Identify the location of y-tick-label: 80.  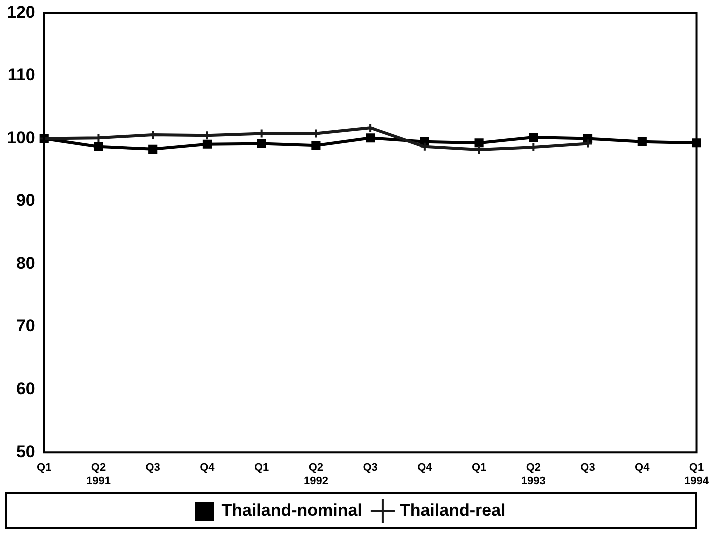
(26, 263).